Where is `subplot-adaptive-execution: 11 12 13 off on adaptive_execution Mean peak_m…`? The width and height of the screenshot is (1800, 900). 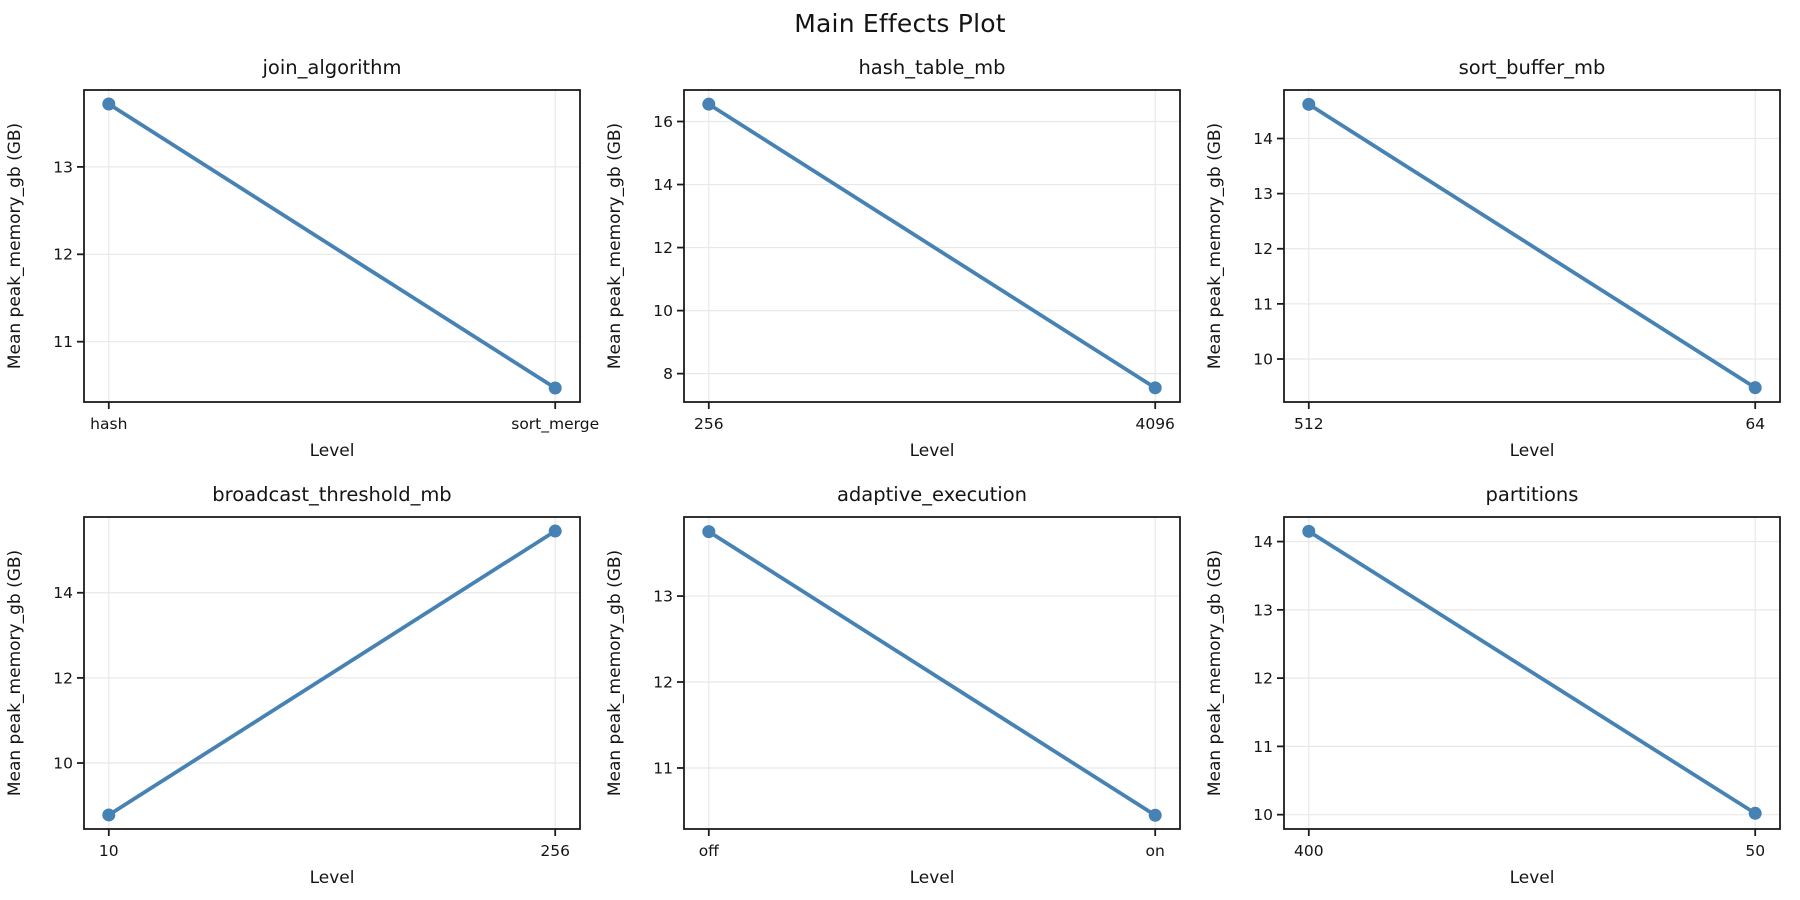
subplot-adaptive-execution: 11 12 13 off on adaptive_execution Mean peak_m… is located at coordinates (893, 685).